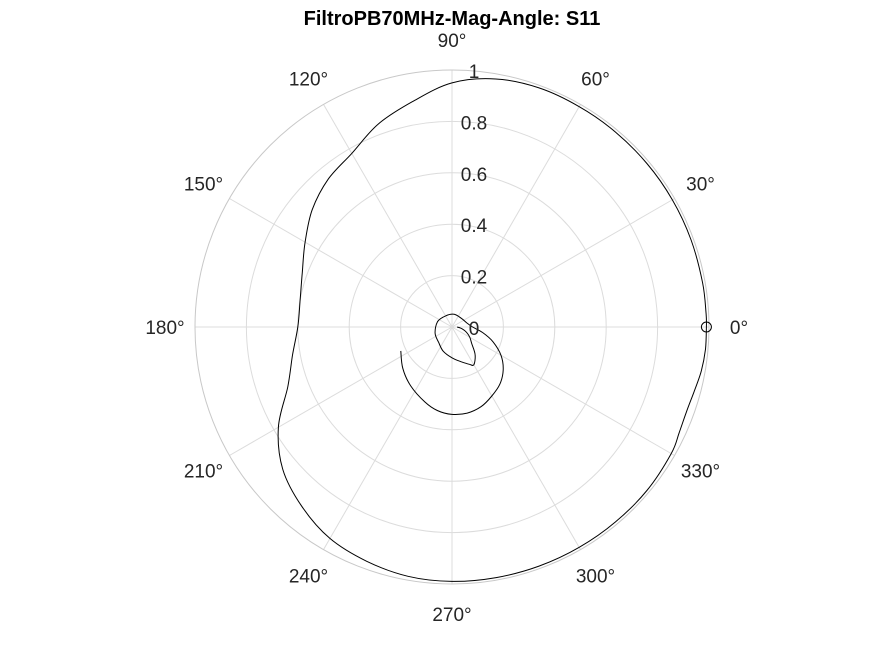 This screenshot has height=656, width=875. What do you see at coordinates (308, 577) in the screenshot?
I see `theta-tick-label: 240°` at bounding box center [308, 577].